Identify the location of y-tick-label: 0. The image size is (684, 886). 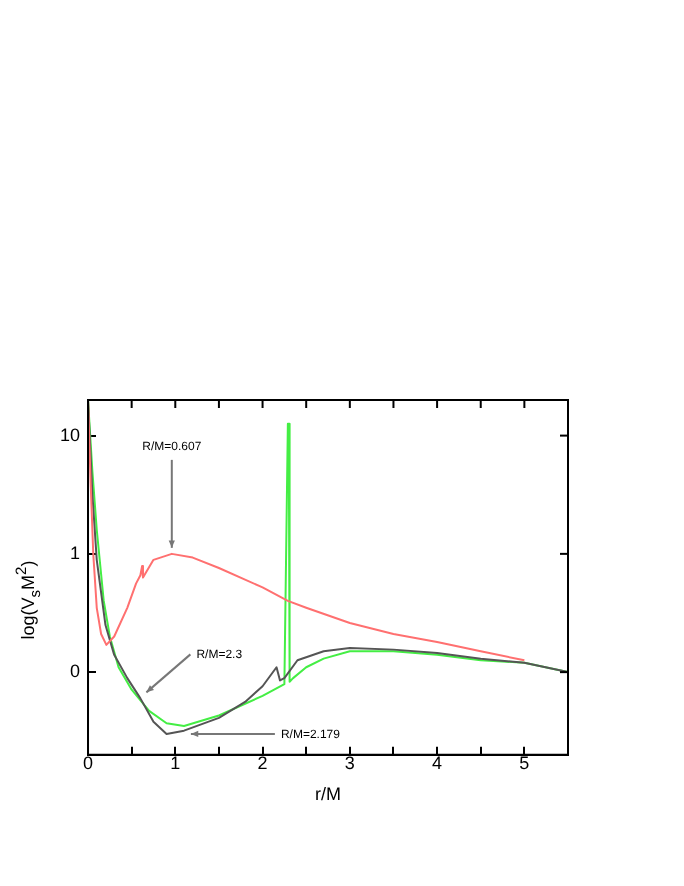
(75, 671).